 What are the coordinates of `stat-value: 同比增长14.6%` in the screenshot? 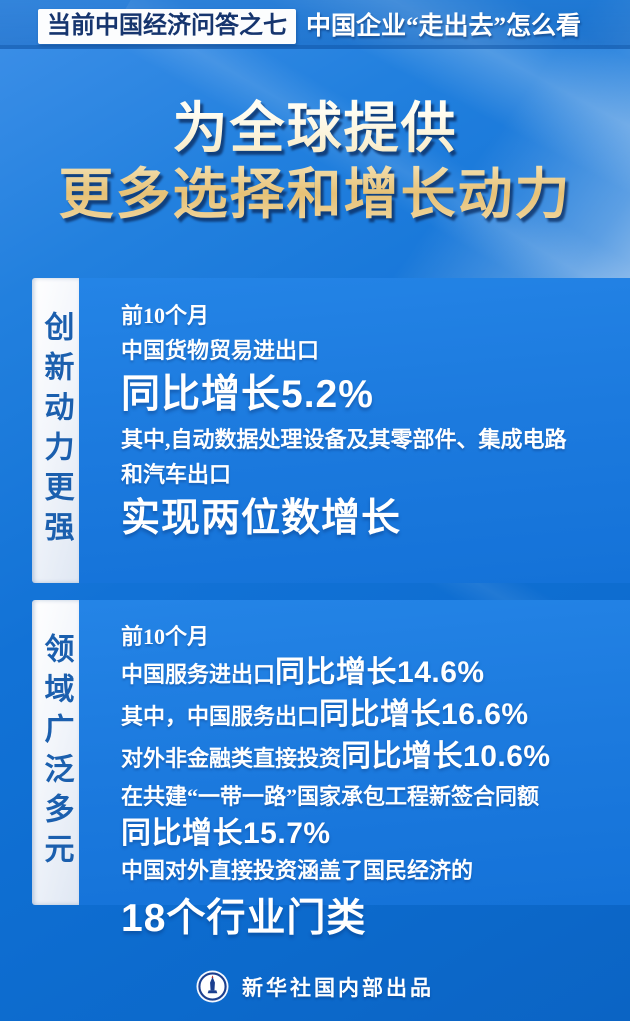 It's located at (380, 672).